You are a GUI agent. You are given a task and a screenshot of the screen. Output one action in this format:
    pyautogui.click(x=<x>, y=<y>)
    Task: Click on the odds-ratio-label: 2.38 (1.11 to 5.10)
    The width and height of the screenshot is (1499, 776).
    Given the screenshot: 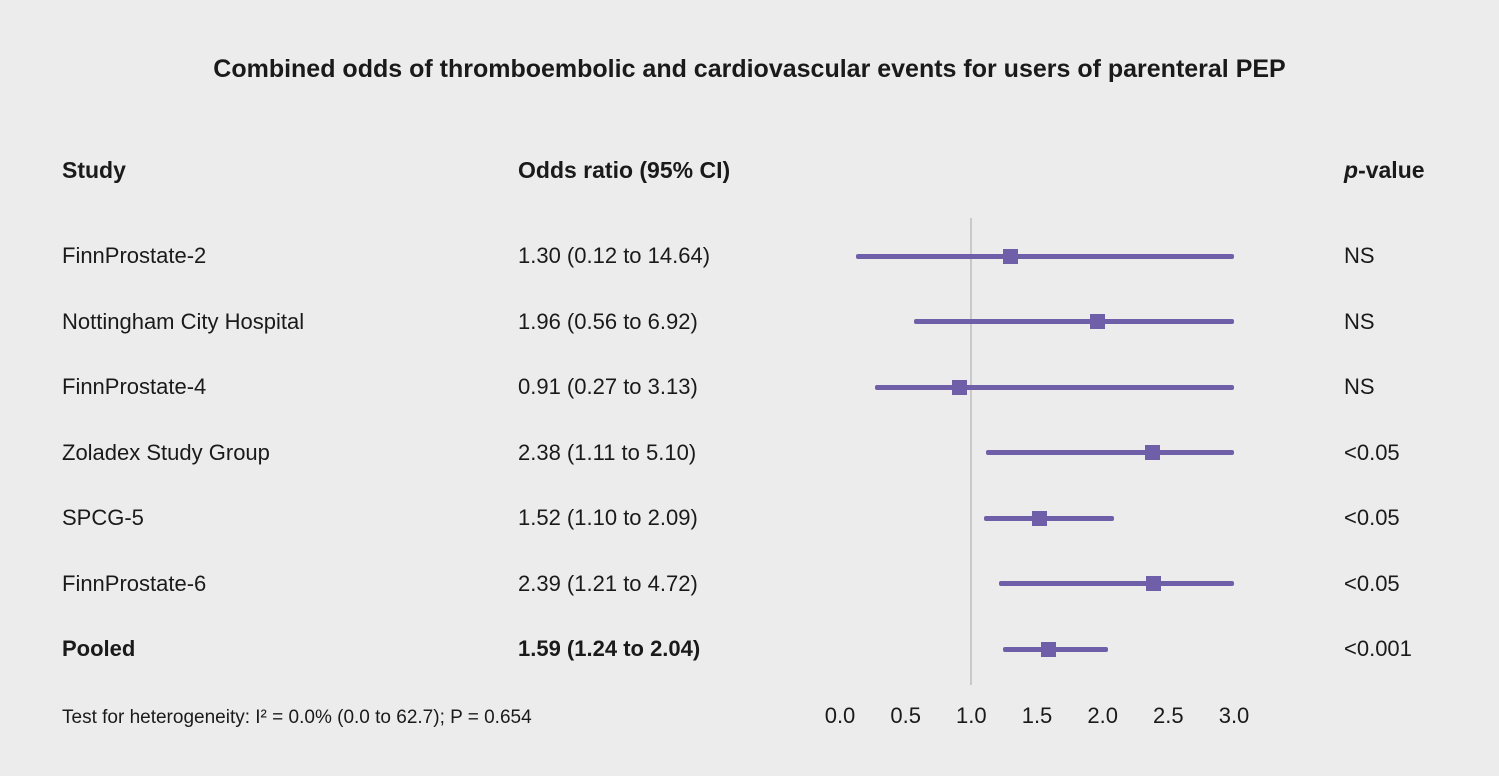 What is the action you would take?
    pyautogui.click(x=607, y=452)
    